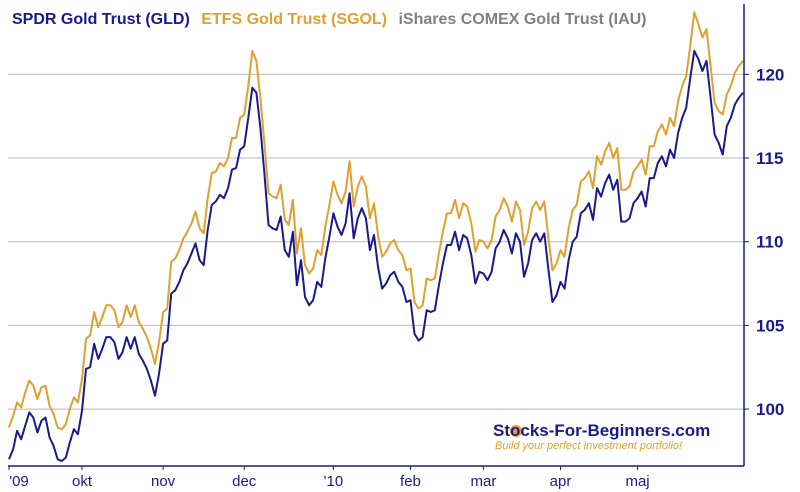 The width and height of the screenshot is (800, 492). Describe the element at coordinates (294, 19) in the screenshot. I see `title-sgol: ETFS Gold Trust (SGOL)` at that location.